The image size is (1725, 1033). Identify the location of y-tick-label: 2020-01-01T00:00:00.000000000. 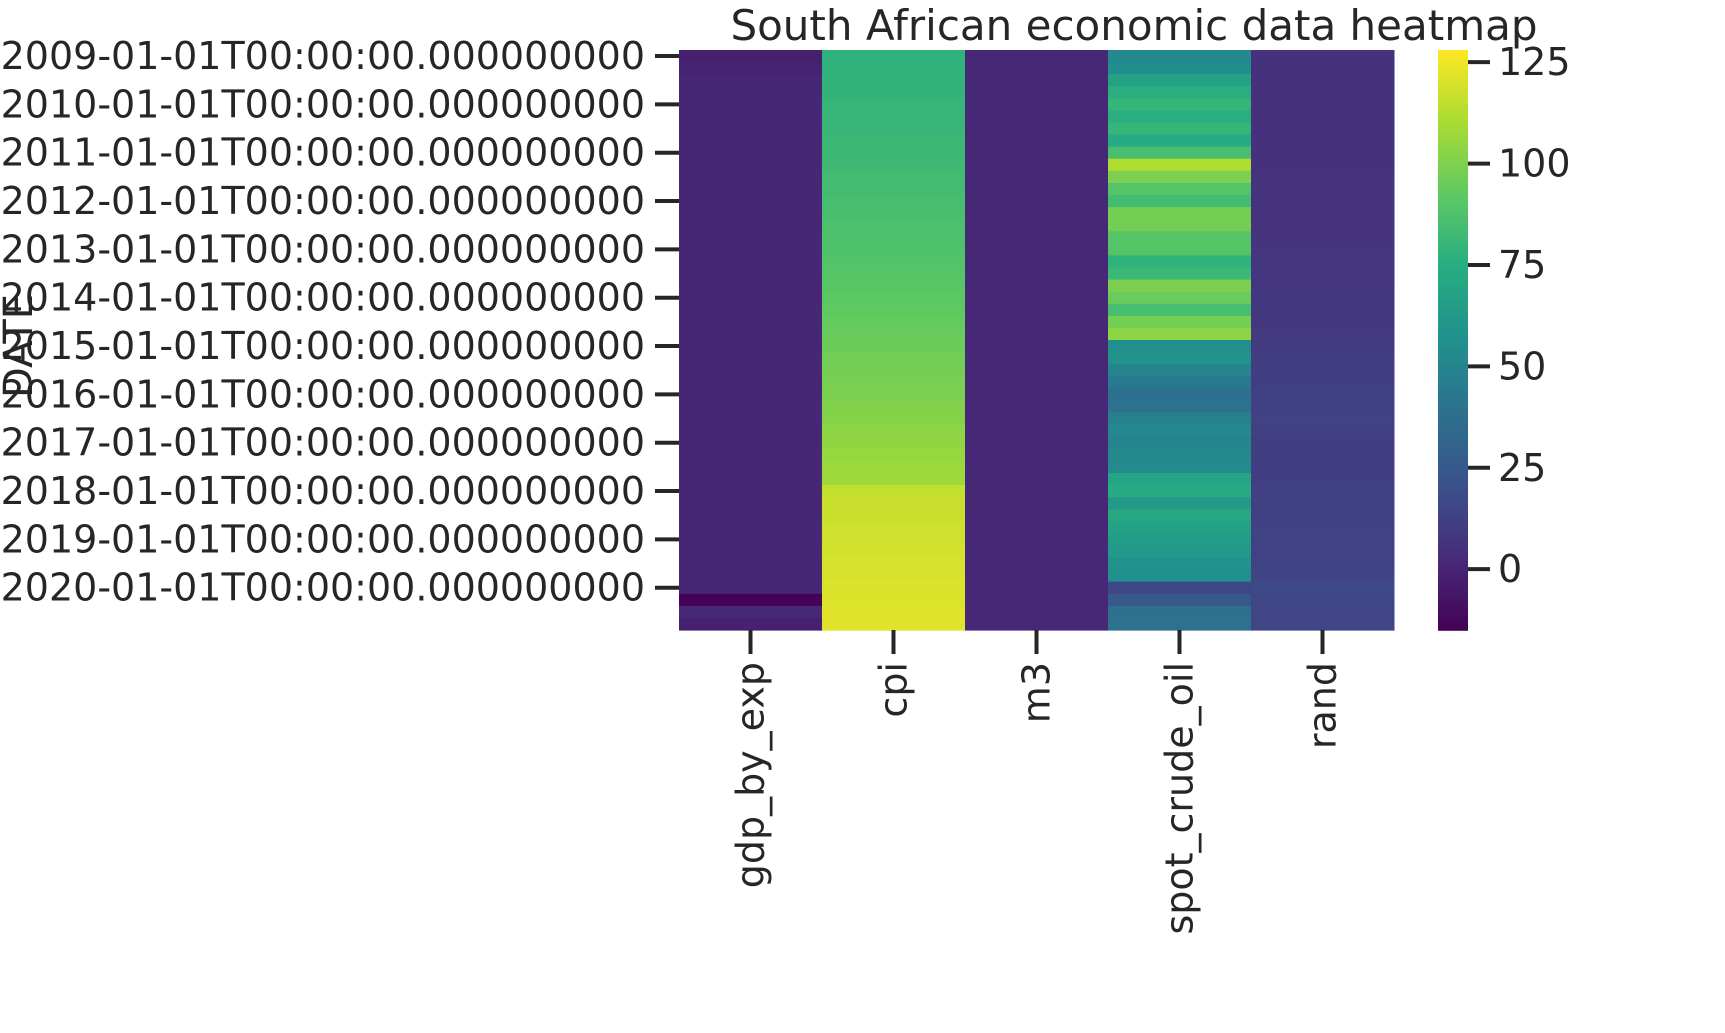
(323, 588).